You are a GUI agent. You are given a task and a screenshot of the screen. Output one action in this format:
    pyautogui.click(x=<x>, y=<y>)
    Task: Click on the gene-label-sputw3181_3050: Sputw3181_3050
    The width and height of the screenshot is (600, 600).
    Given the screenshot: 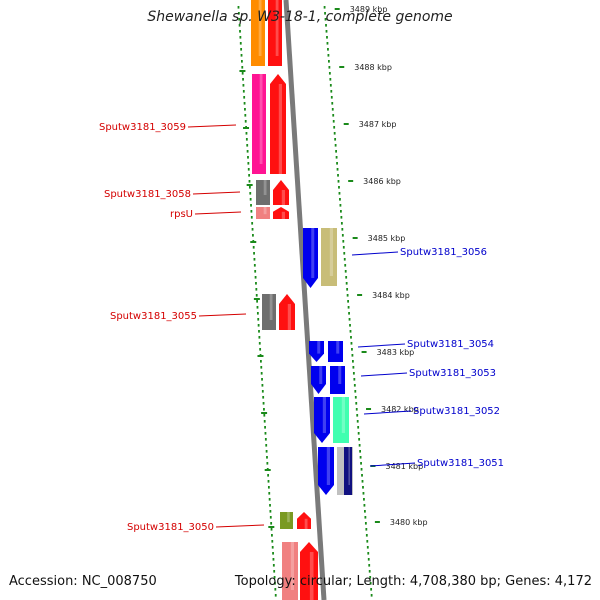 What is the action you would take?
    pyautogui.click(x=170, y=527)
    